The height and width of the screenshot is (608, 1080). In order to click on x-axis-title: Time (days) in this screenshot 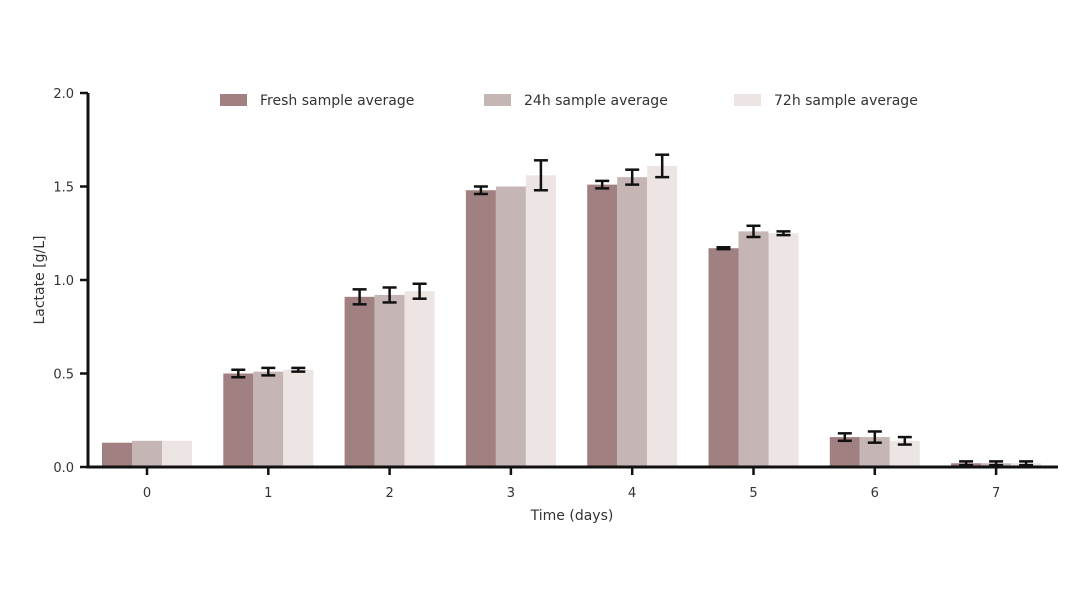, I will do `click(572, 516)`.